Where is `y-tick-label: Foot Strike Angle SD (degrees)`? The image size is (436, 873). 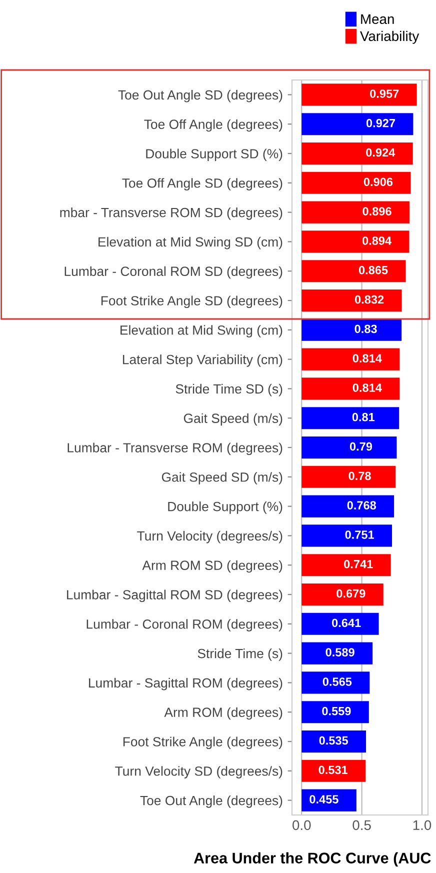 y-tick-label: Foot Strike Angle SD (degrees) is located at coordinates (191, 302).